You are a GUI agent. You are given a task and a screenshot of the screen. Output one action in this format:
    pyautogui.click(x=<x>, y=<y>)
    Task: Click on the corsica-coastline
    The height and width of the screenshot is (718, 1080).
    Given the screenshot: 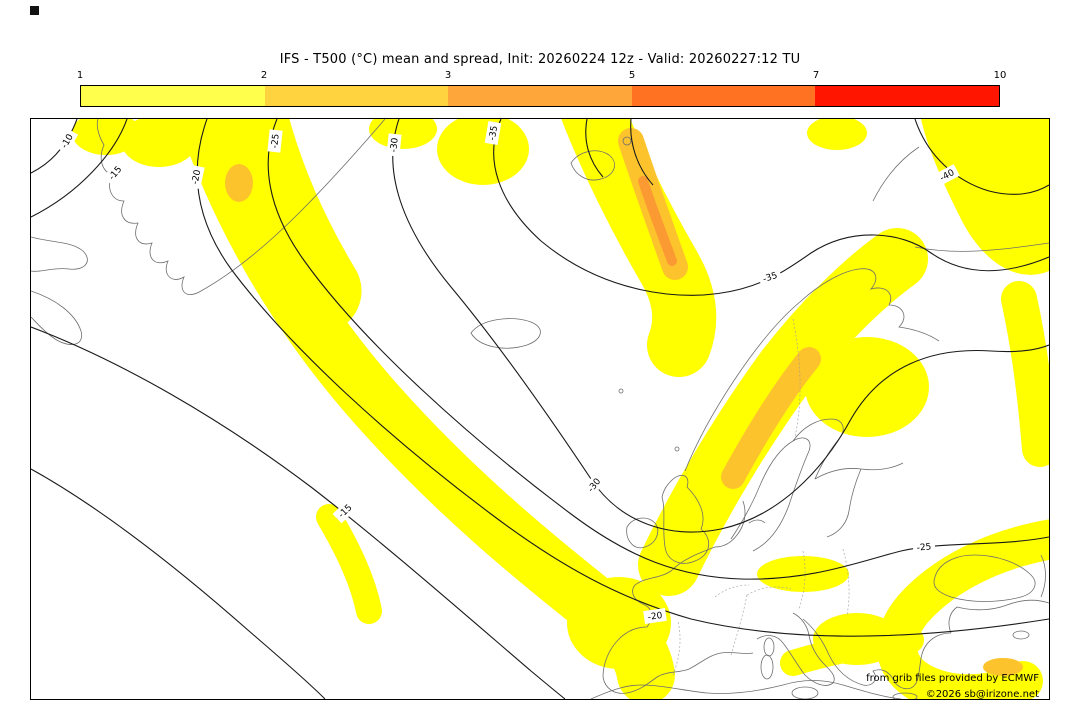 What is the action you would take?
    pyautogui.click(x=769, y=647)
    